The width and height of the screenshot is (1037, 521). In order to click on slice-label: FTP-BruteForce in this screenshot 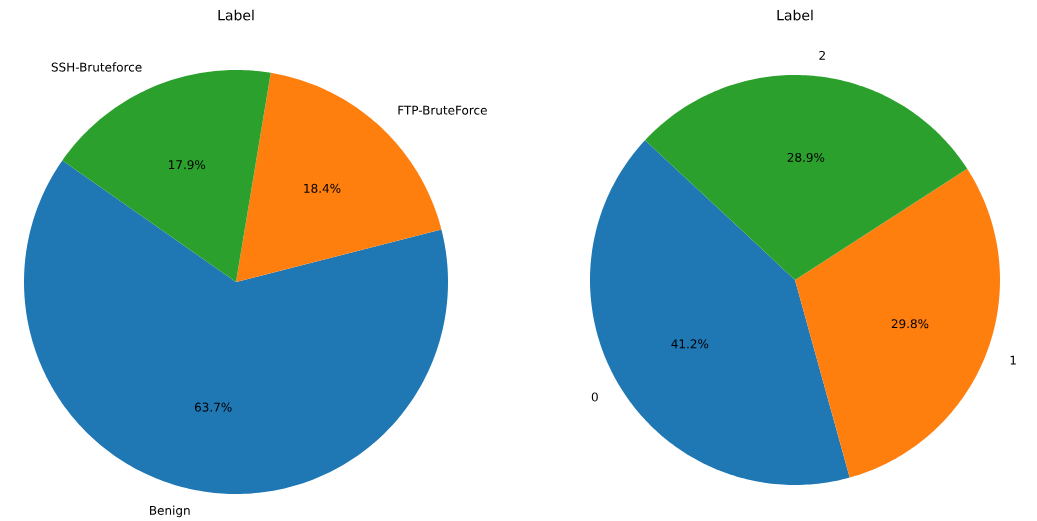, I will do `click(442, 110)`.